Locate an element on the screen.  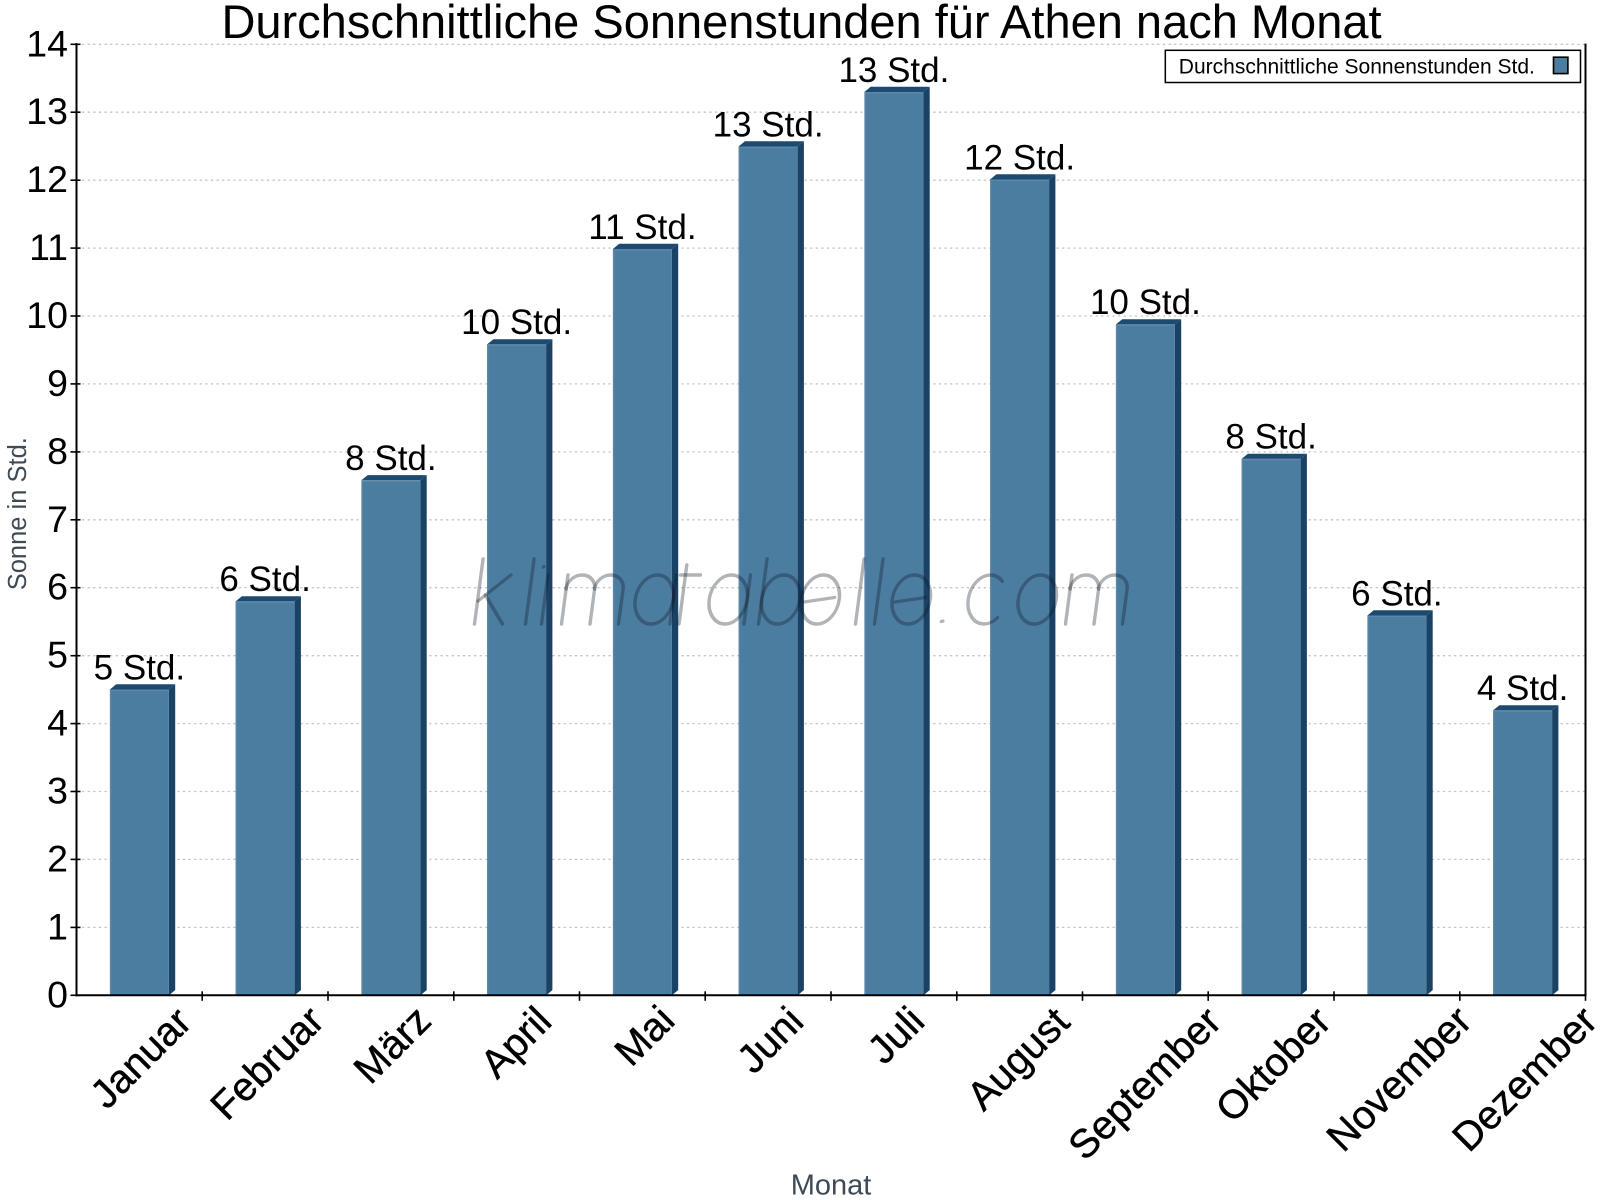
svg-text: 5 Std. is located at coordinates (139, 667).